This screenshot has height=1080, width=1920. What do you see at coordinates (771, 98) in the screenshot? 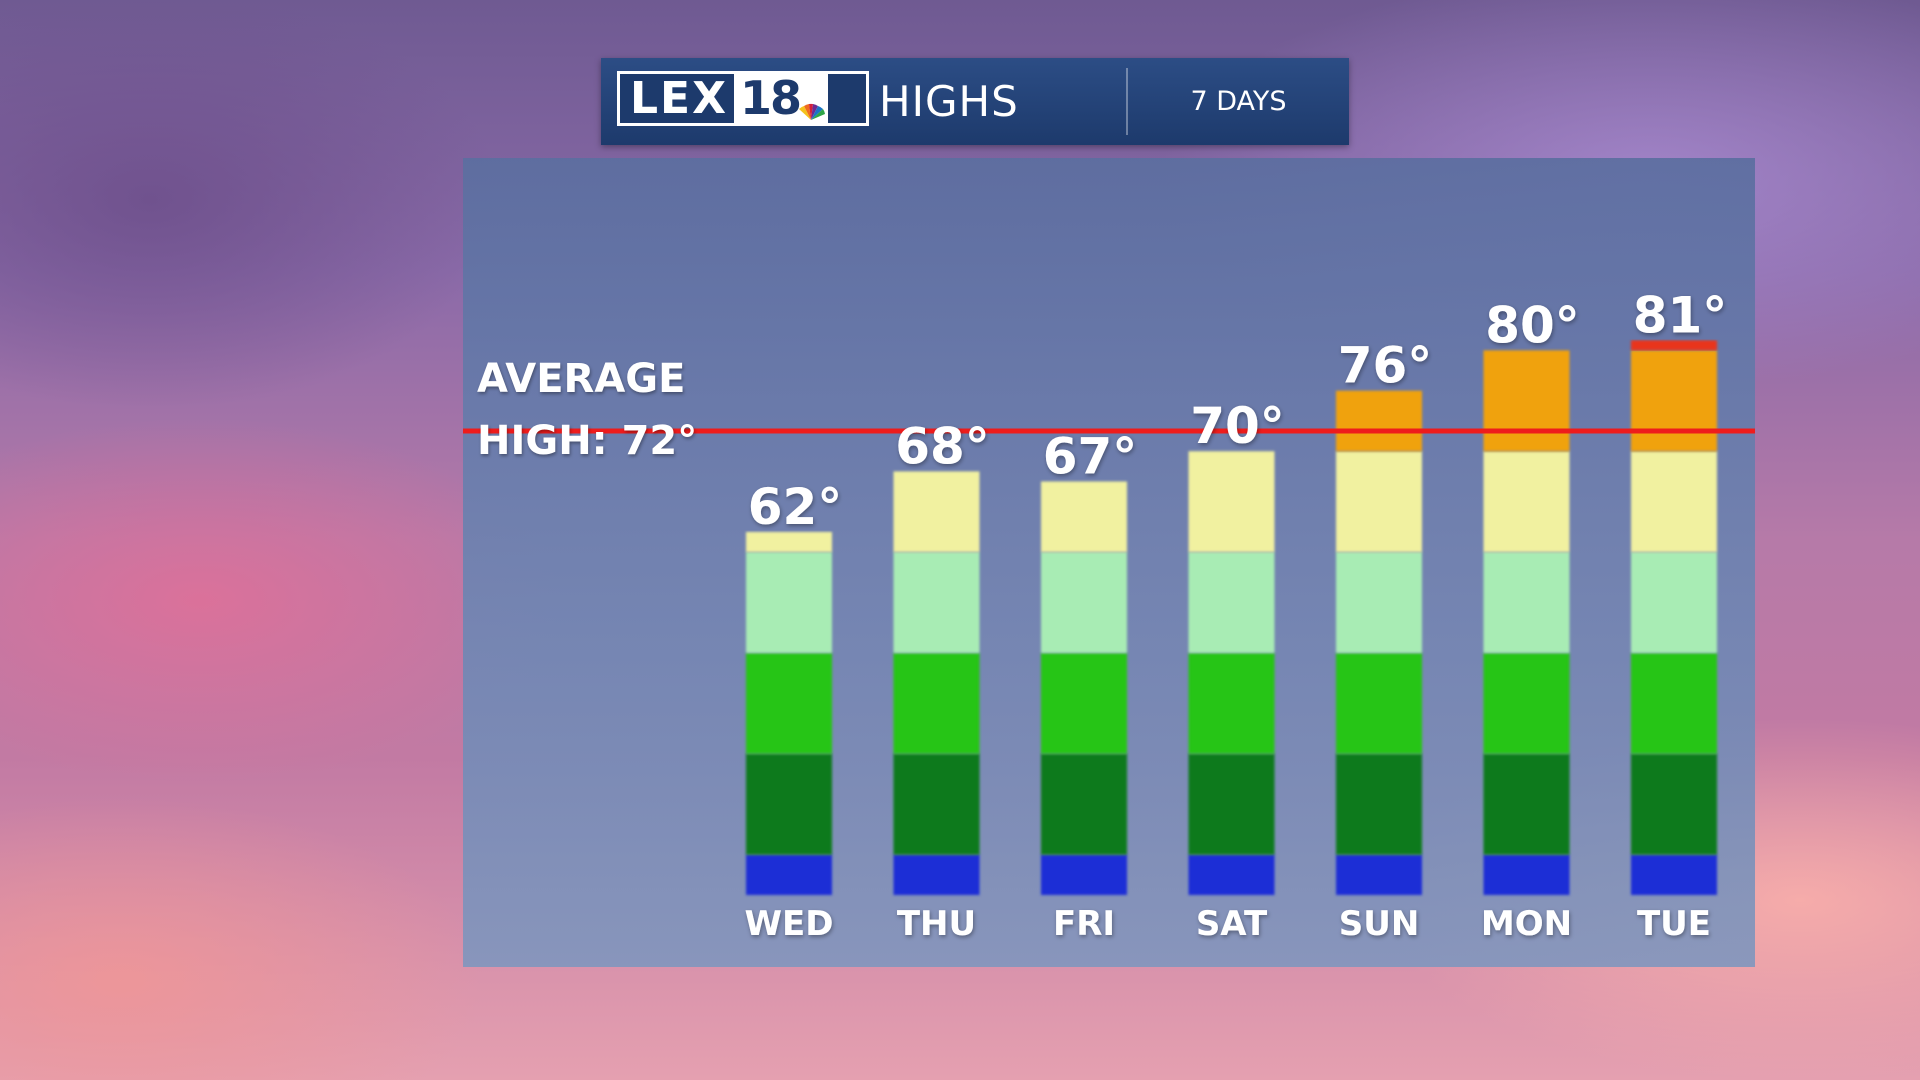
I see `logo-number-text: 18` at bounding box center [771, 98].